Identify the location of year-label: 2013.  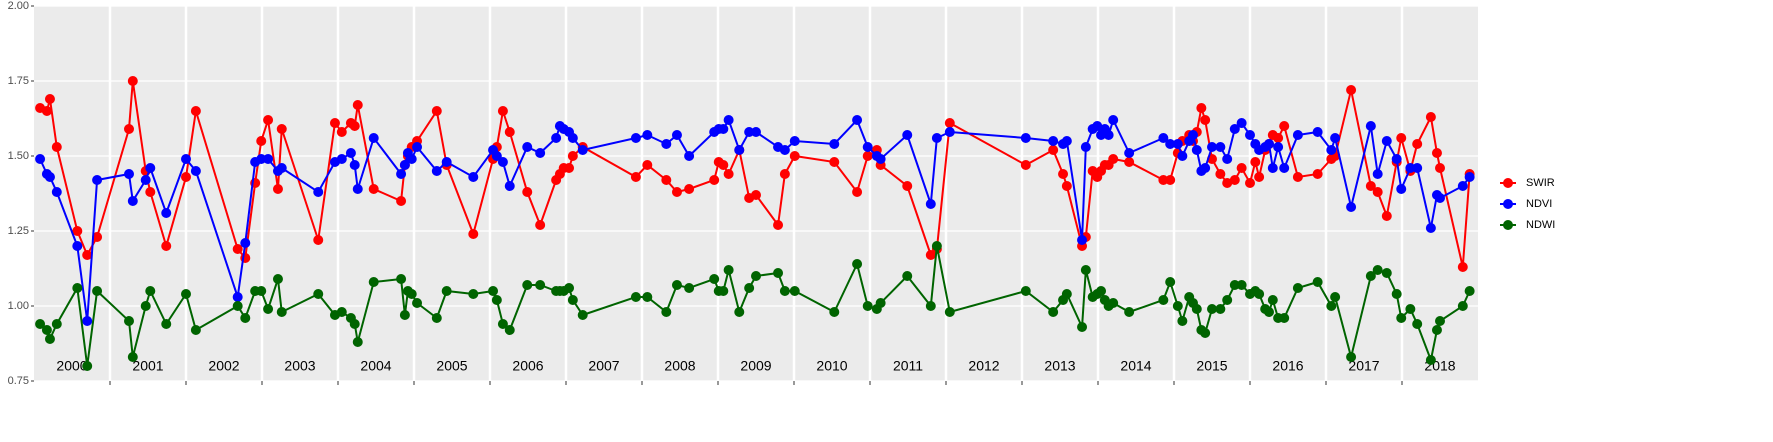
(1059, 366).